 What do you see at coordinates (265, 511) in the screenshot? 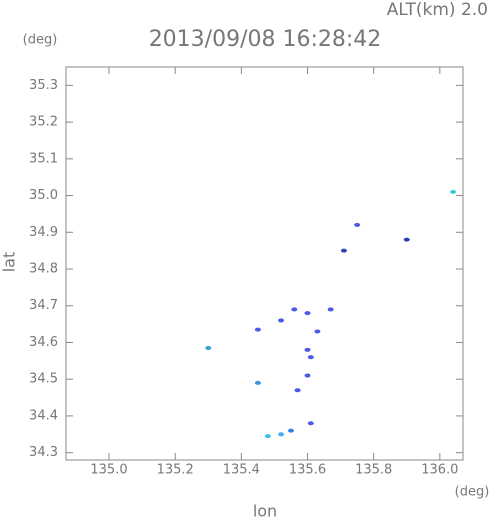
I see `x-axis-label: lon` at bounding box center [265, 511].